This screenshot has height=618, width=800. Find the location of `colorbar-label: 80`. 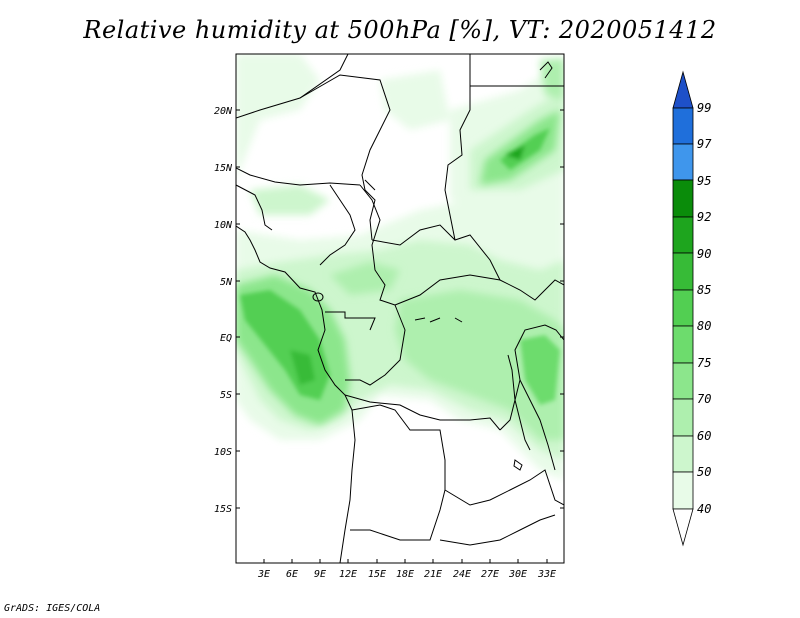

colorbar-label: 80 is located at coordinates (704, 326).